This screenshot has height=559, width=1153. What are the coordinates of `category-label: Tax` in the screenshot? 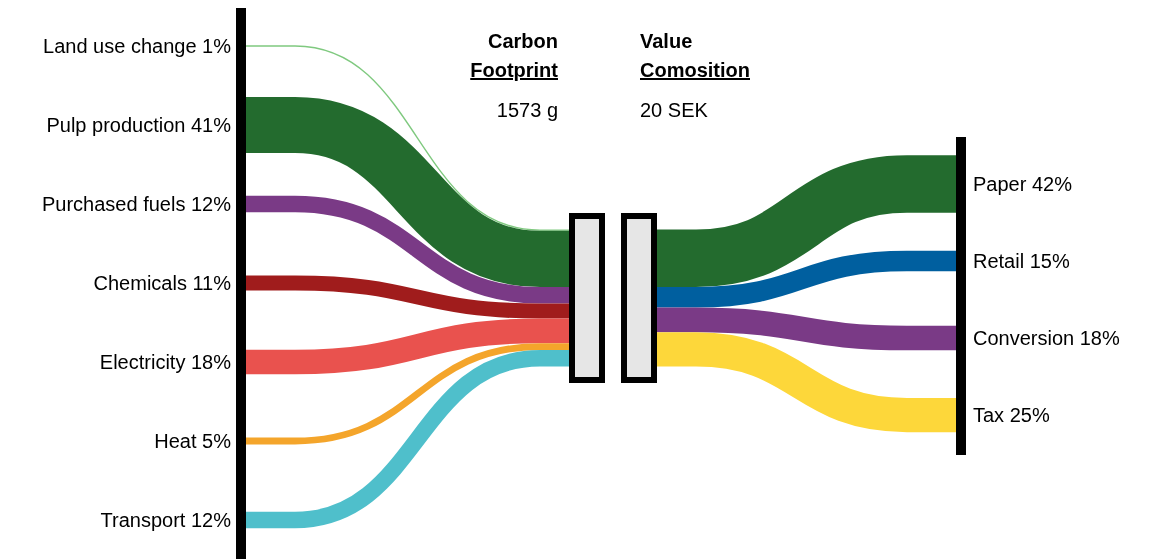 It's located at (989, 415).